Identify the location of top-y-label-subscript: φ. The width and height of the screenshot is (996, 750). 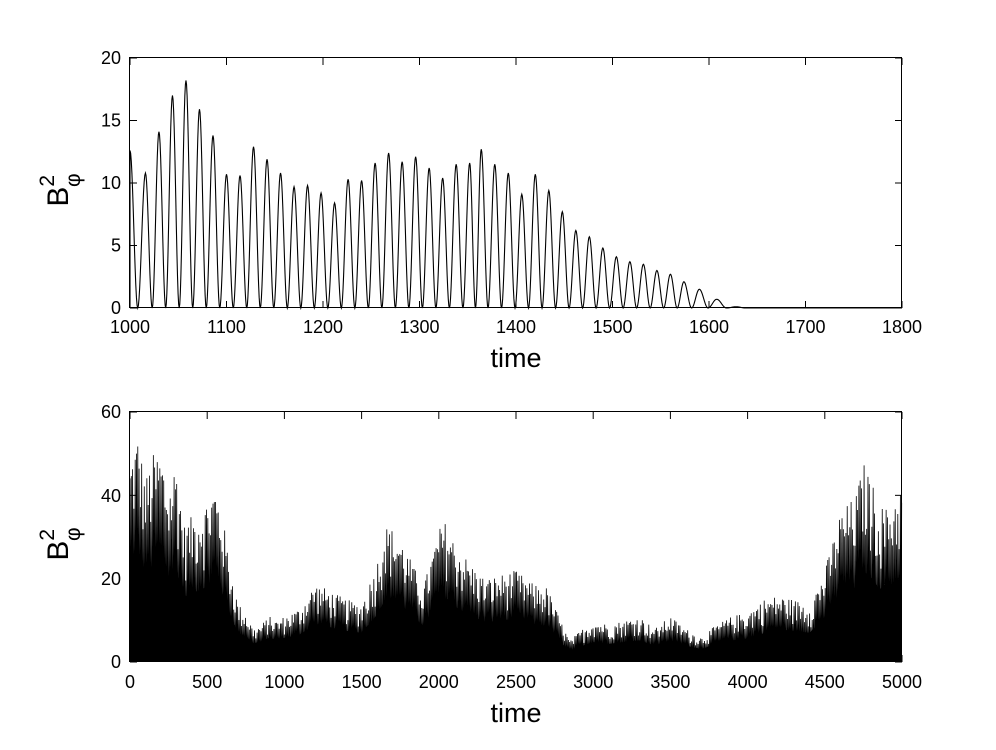
(73, 180).